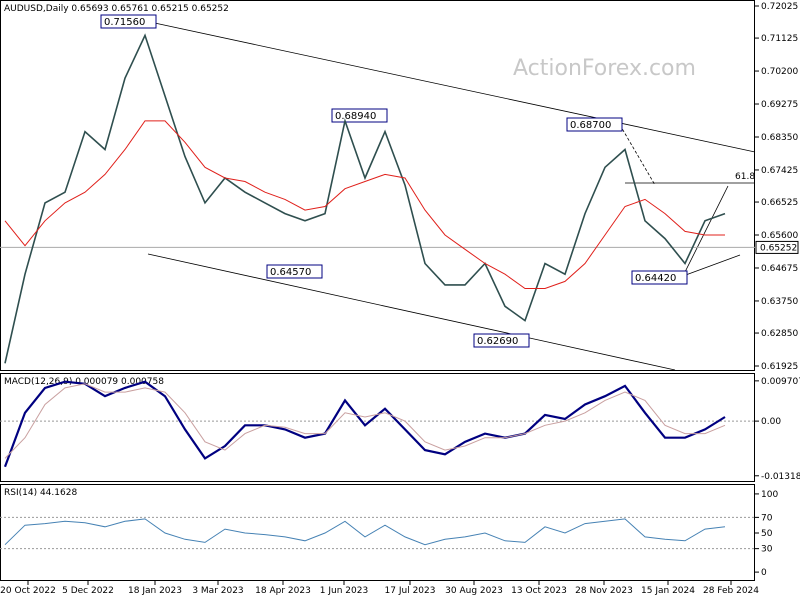  I want to click on y-tick-label: 0.00, so click(771, 422).